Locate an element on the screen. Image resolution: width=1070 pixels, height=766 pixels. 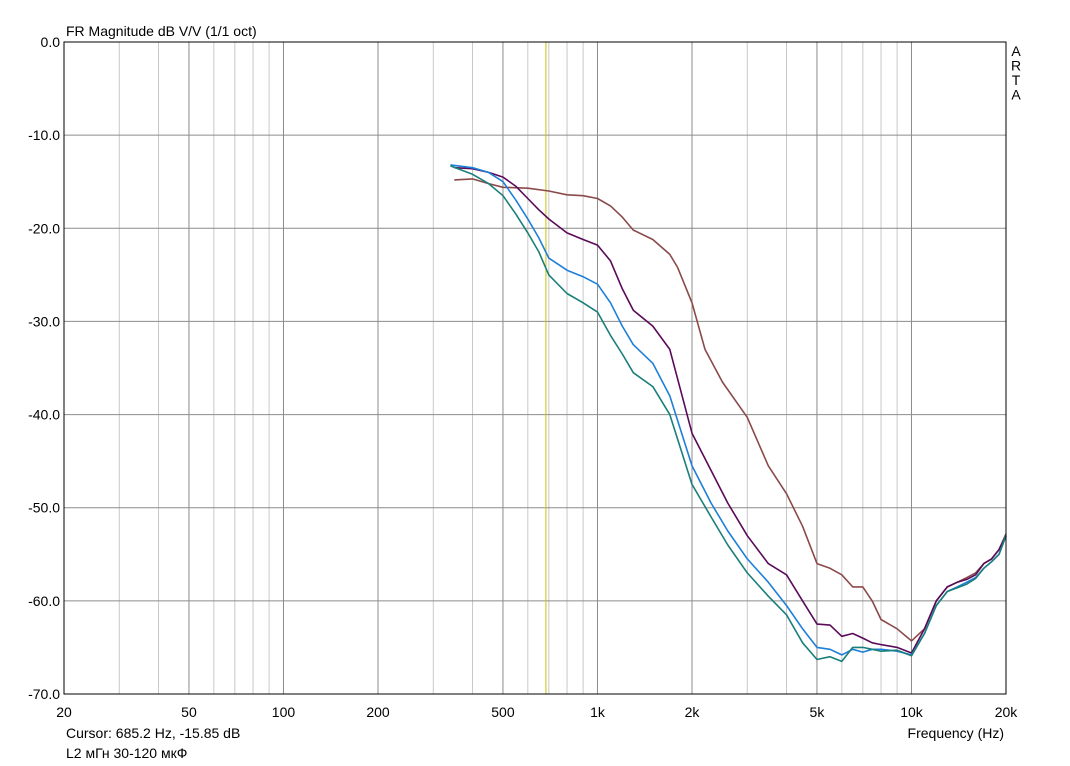
x-tick-label: 500 is located at coordinates (503, 712).